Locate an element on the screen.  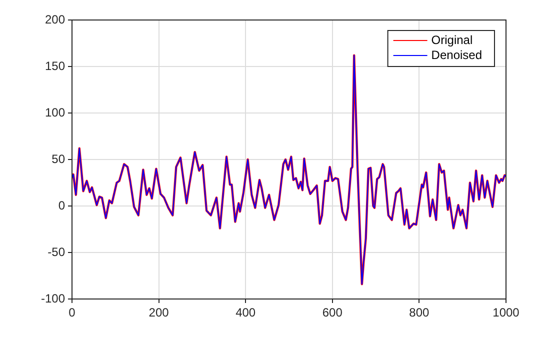
y-tick-label: -50 is located at coordinates (57, 251).